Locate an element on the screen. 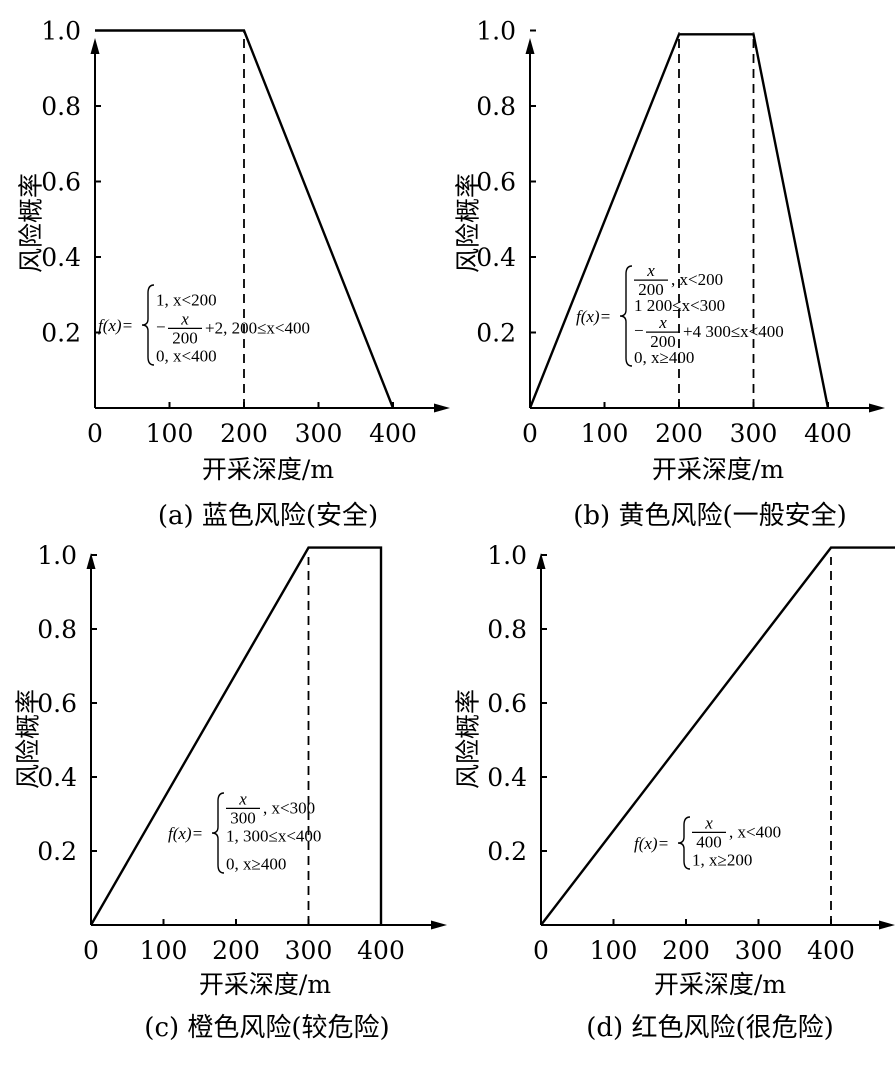 Image resolution: width=895 pixels, height=1081 pixels. formula-sign: − is located at coordinates (639, 330).